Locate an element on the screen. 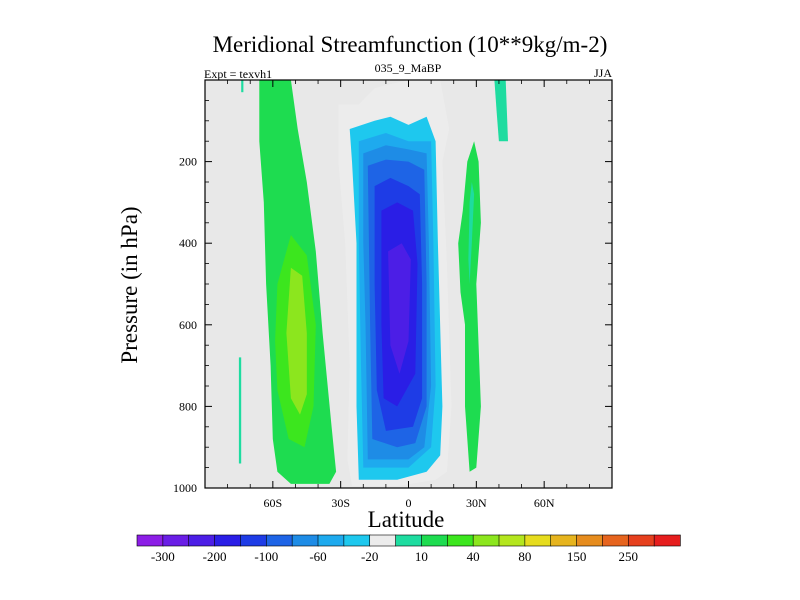 This screenshot has width=800, height=600. contour-region-hadley-l2 is located at coordinates (399, 308).